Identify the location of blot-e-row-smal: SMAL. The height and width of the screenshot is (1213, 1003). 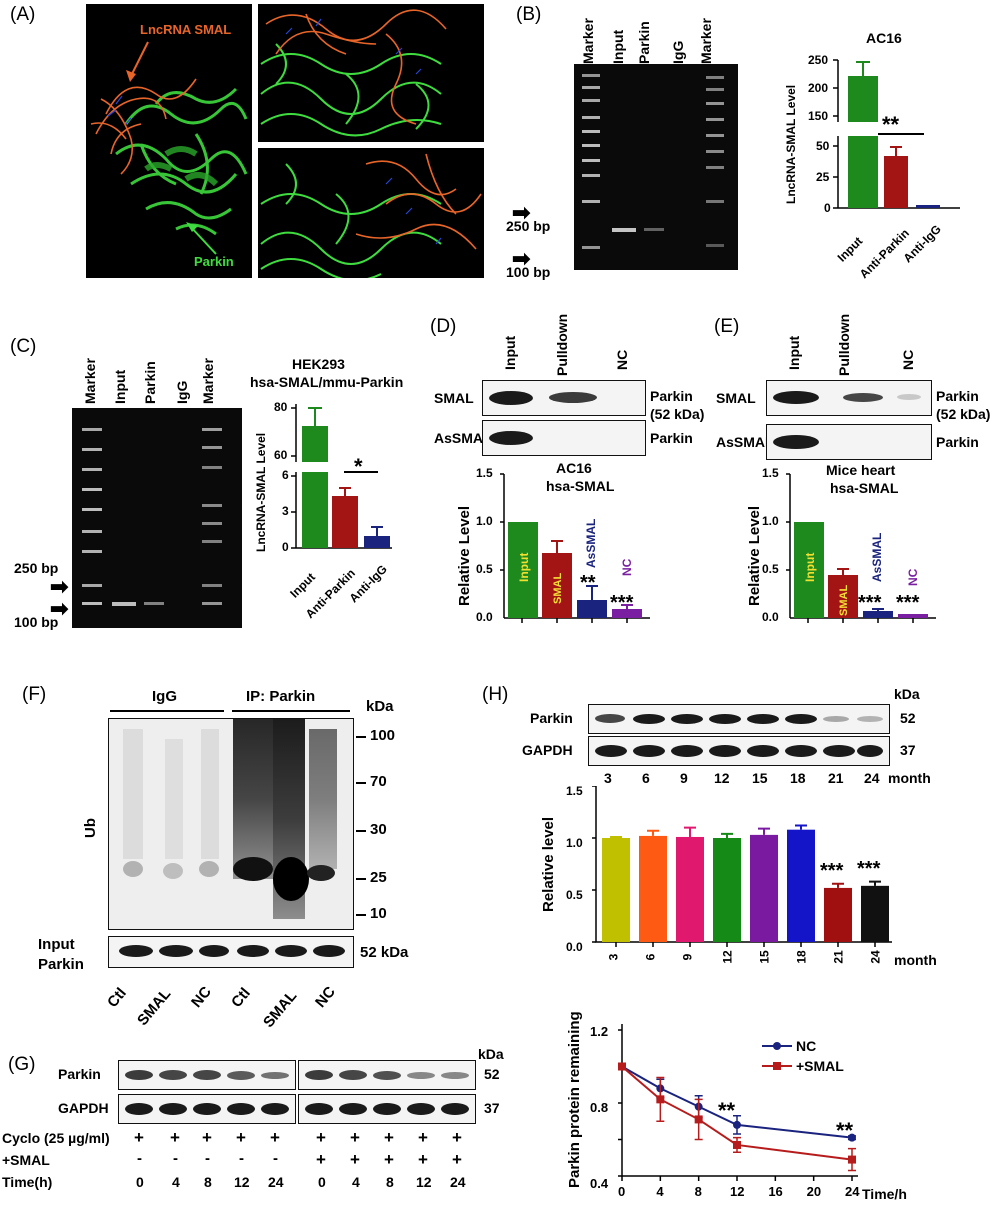
(736, 398).